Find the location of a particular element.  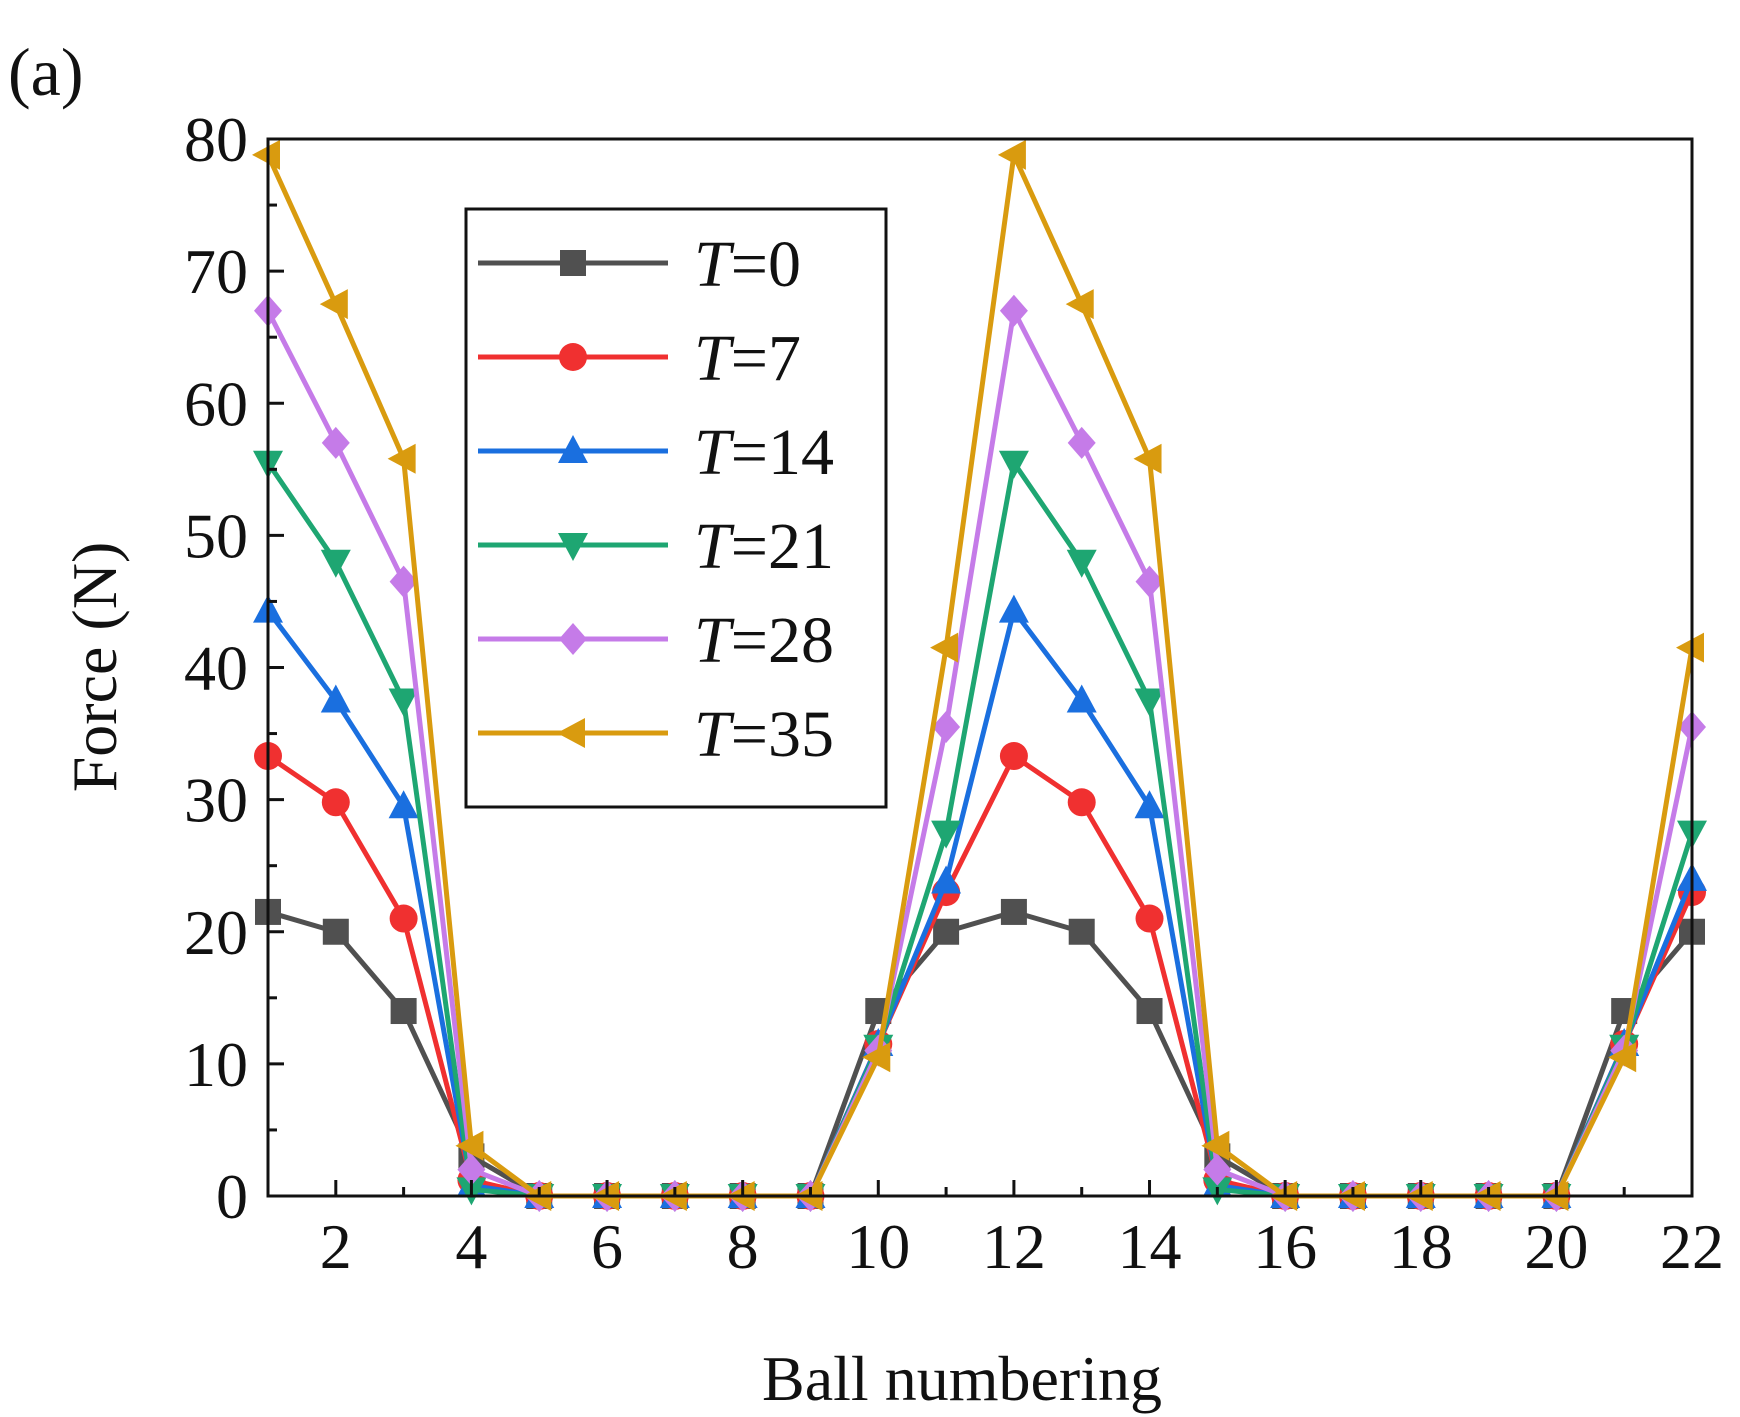

legend-label: T=28 is located at coordinates (764, 640).